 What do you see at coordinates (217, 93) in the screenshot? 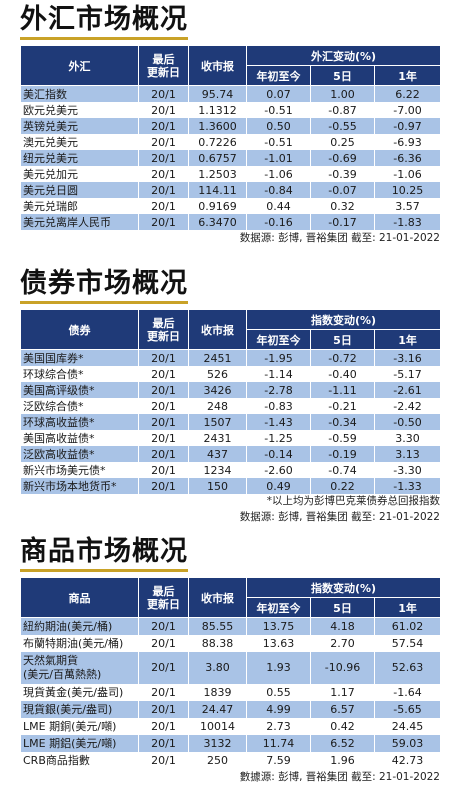
I see `cell-close: 95.74` at bounding box center [217, 93].